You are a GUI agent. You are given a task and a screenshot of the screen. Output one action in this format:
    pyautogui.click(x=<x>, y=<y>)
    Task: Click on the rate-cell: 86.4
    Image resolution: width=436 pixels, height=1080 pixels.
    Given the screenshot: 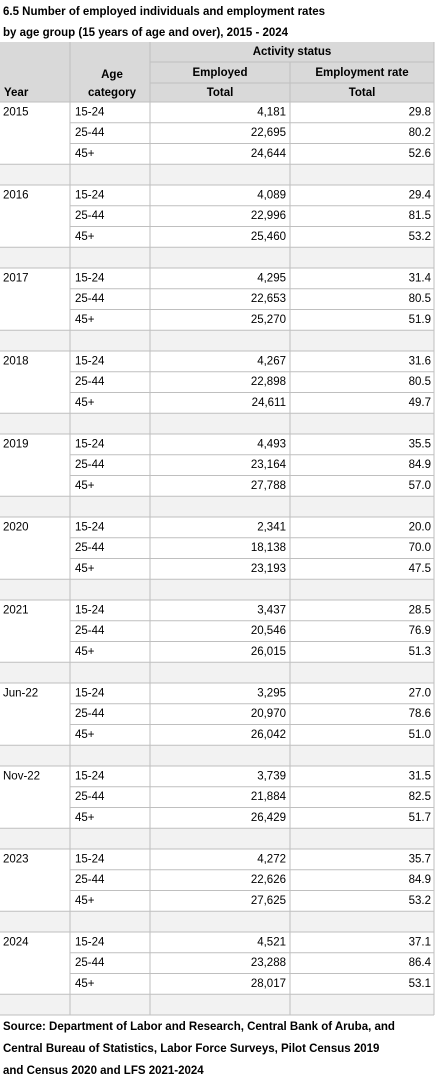 What is the action you would take?
    pyautogui.click(x=420, y=963)
    